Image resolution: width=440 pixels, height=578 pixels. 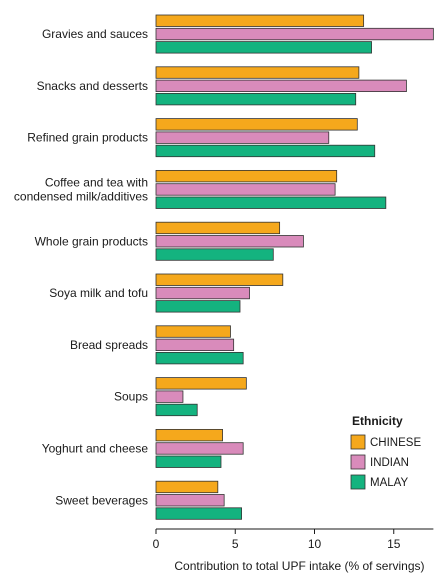 What do you see at coordinates (294, 34) in the screenshot?
I see `bar-gravies-and-sauces-indian` at bounding box center [294, 34].